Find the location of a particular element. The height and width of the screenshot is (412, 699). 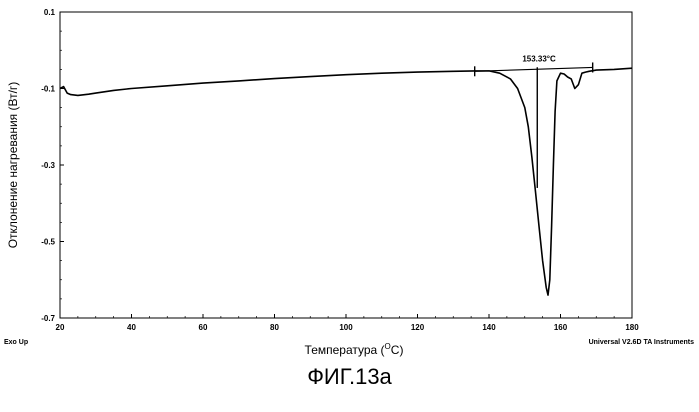

y-axis-label: Отклонение нагревания (Вт/г) is located at coordinates (13, 165).